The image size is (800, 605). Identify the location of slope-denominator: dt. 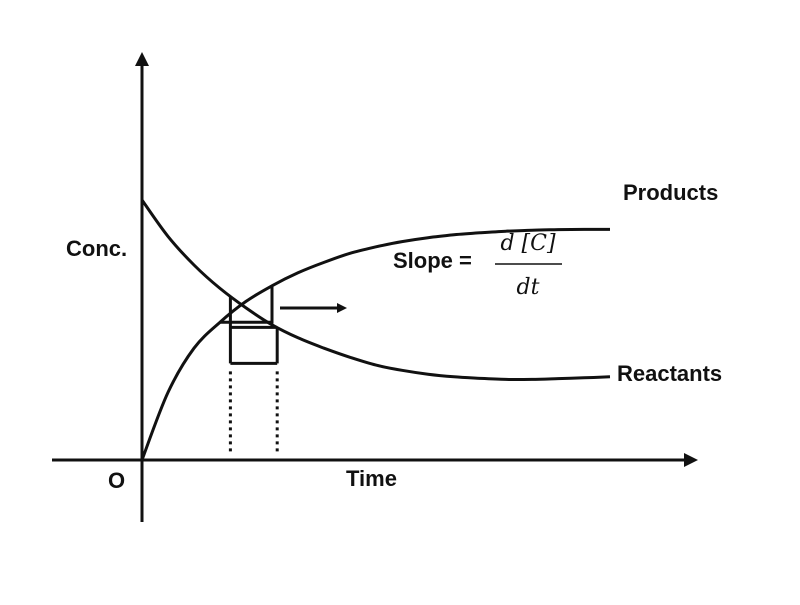
(528, 287).